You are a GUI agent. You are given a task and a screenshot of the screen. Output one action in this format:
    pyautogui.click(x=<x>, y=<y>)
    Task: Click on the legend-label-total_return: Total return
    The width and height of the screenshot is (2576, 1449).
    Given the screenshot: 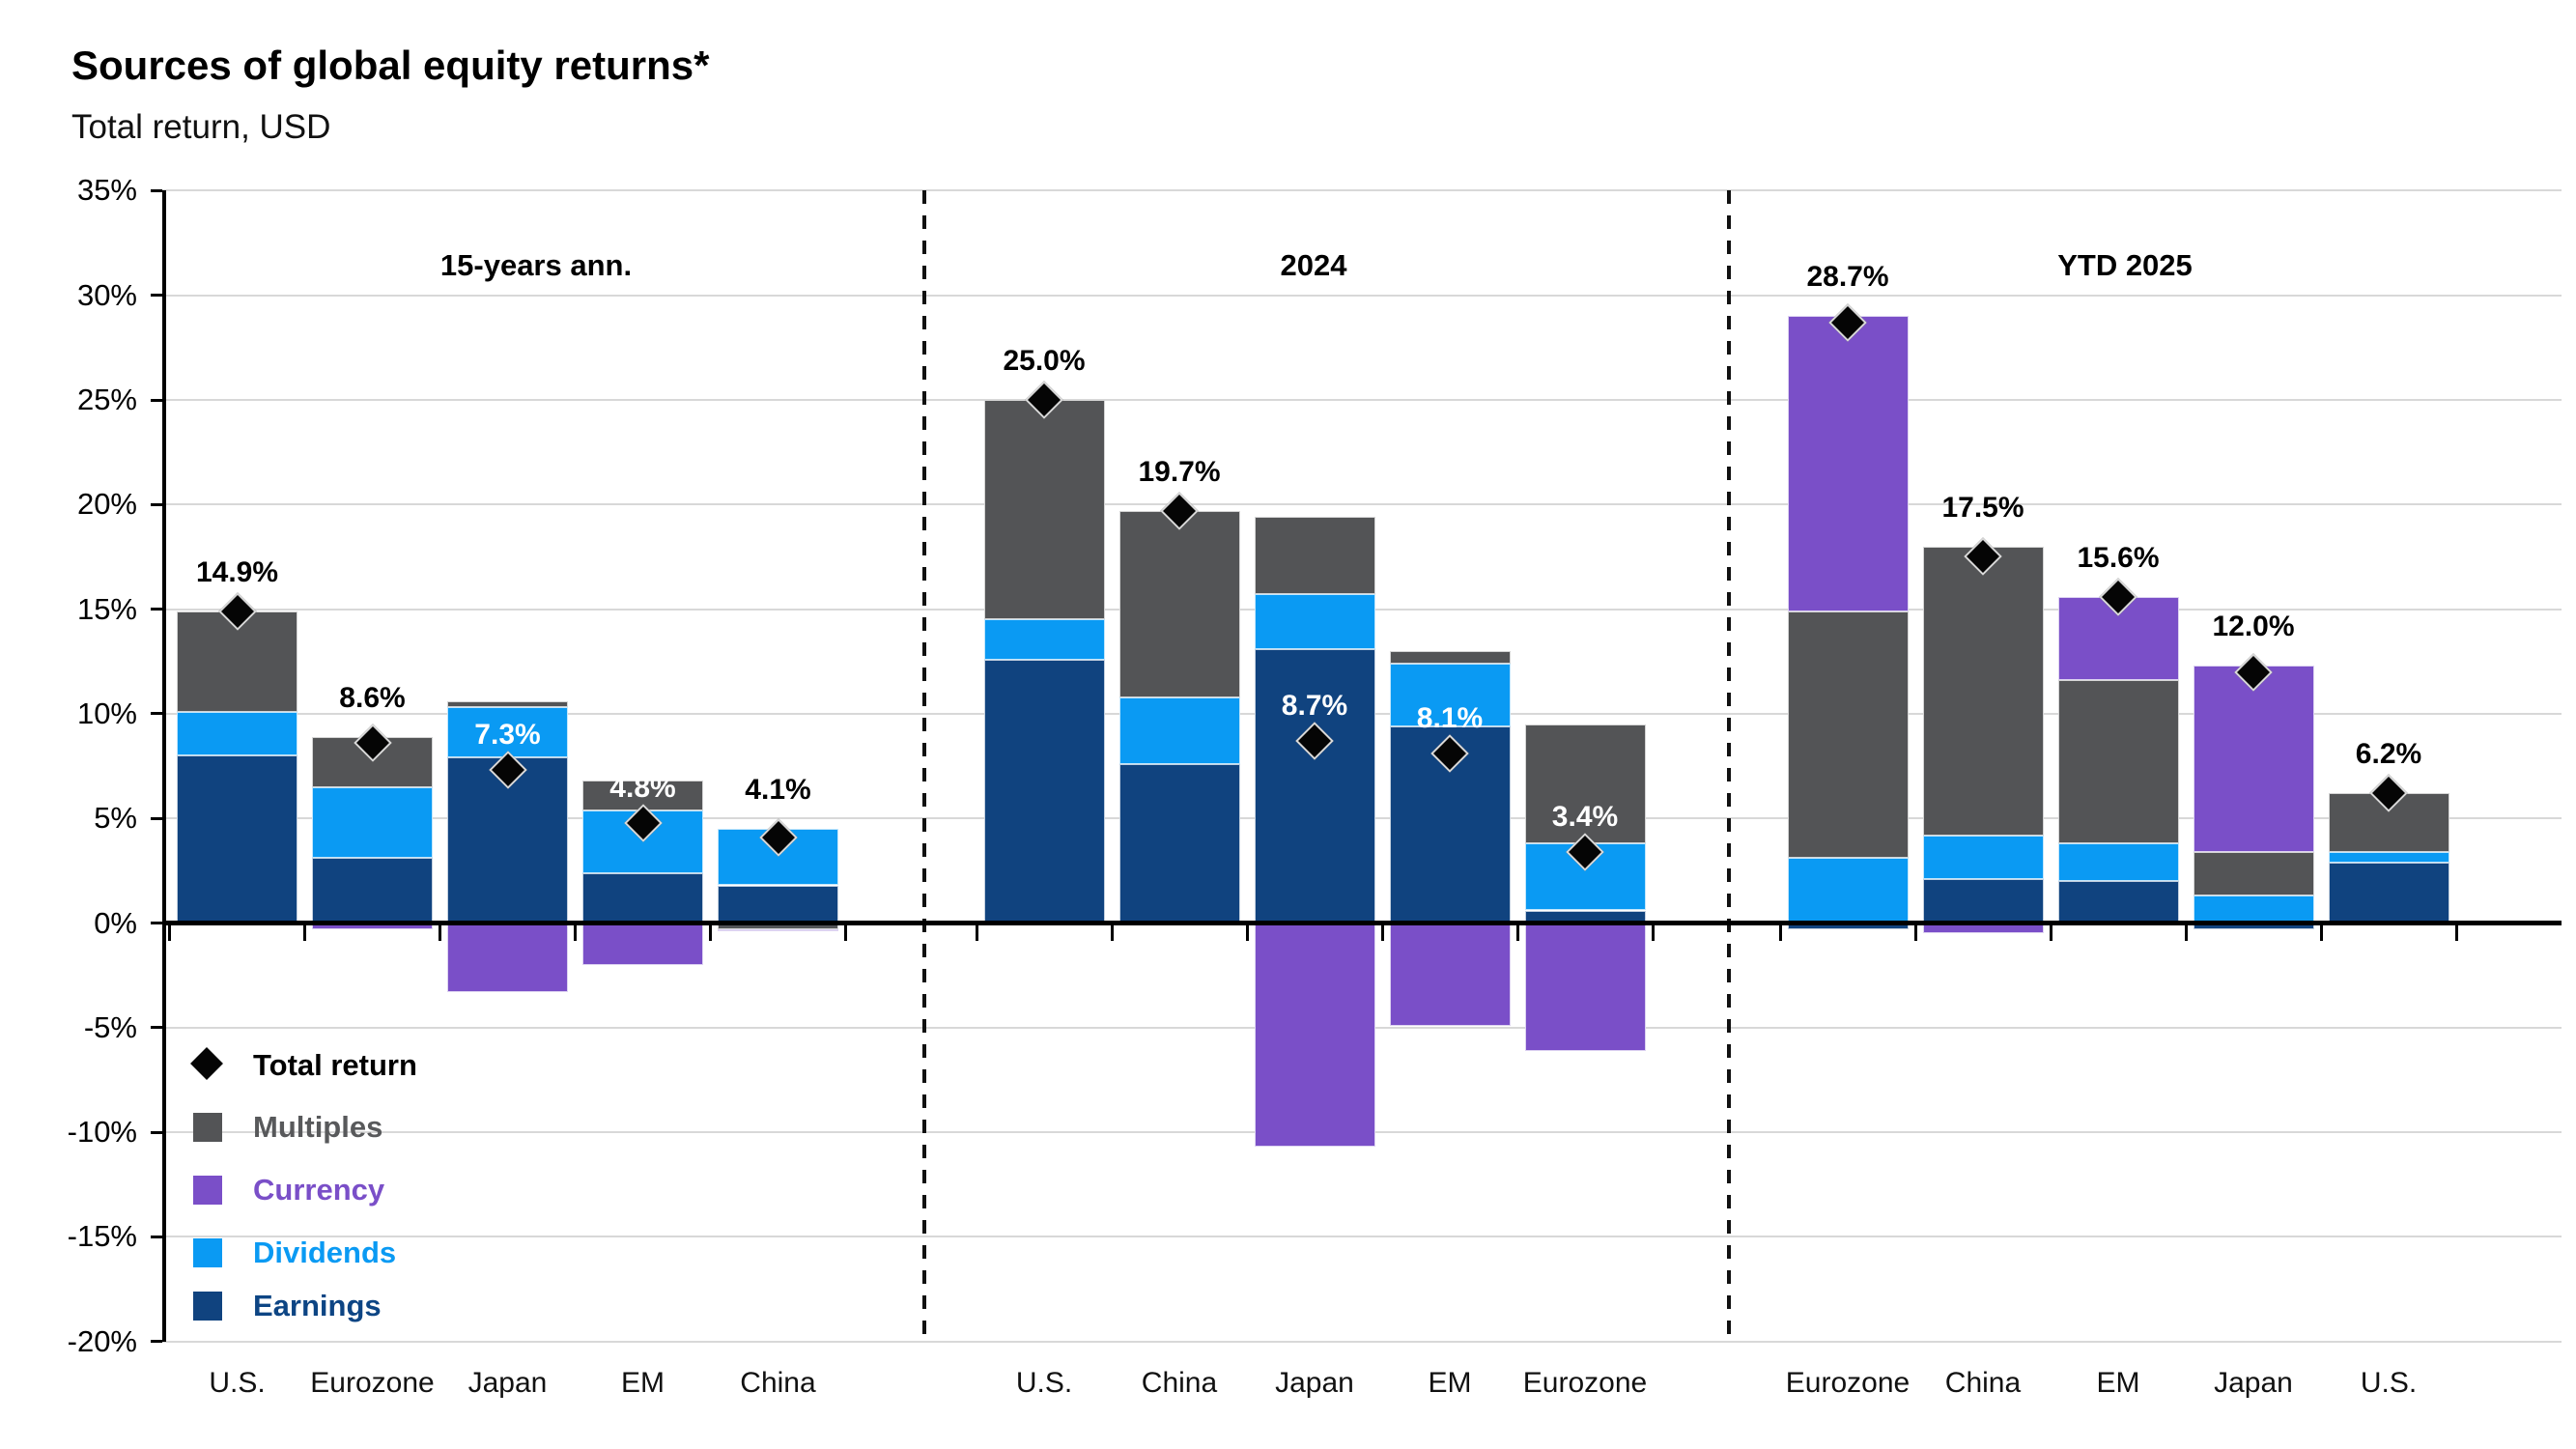 What is the action you would take?
    pyautogui.click(x=335, y=1065)
    